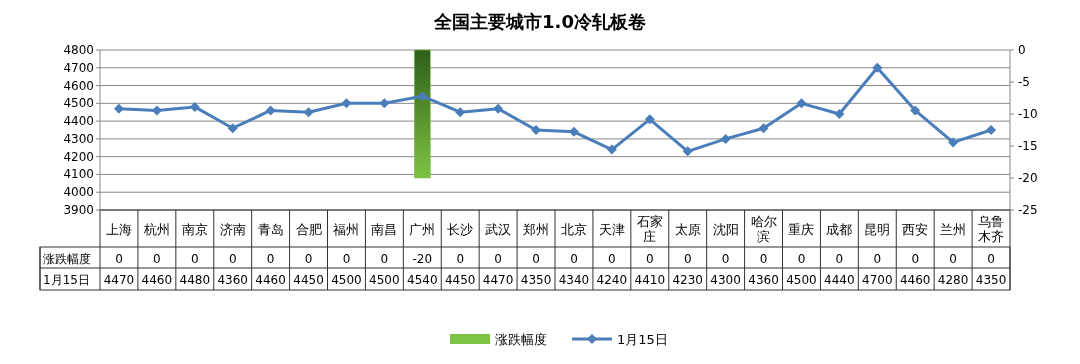  I want to click on y2-tick-label: -15, so click(1028, 146).